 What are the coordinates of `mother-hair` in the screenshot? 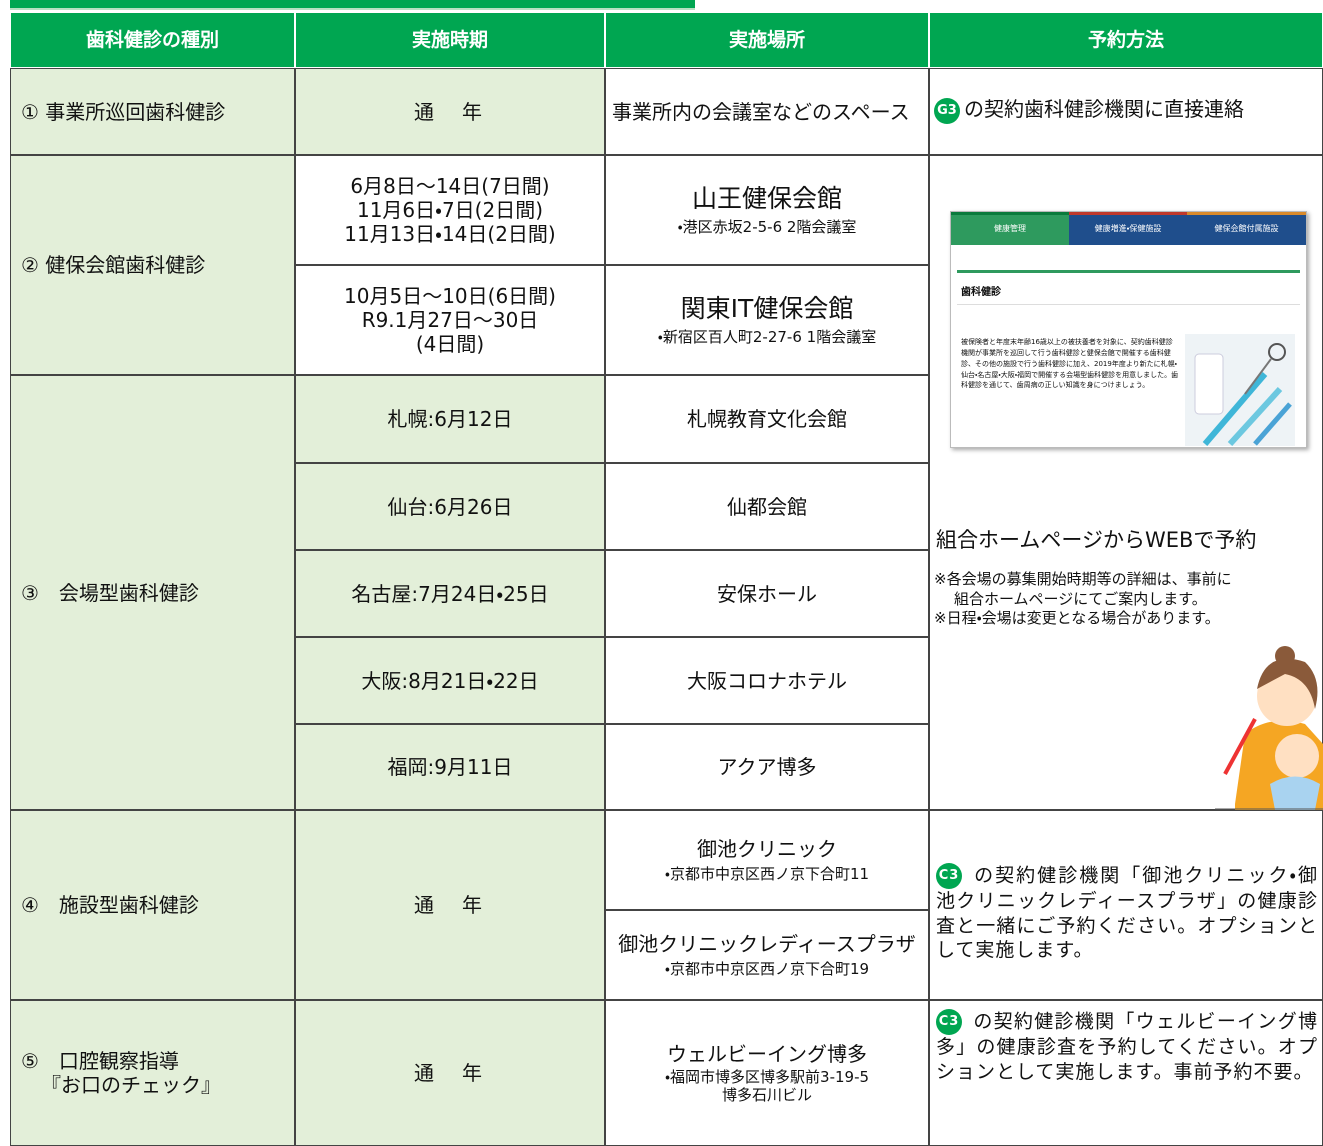 It's located at (1287, 683).